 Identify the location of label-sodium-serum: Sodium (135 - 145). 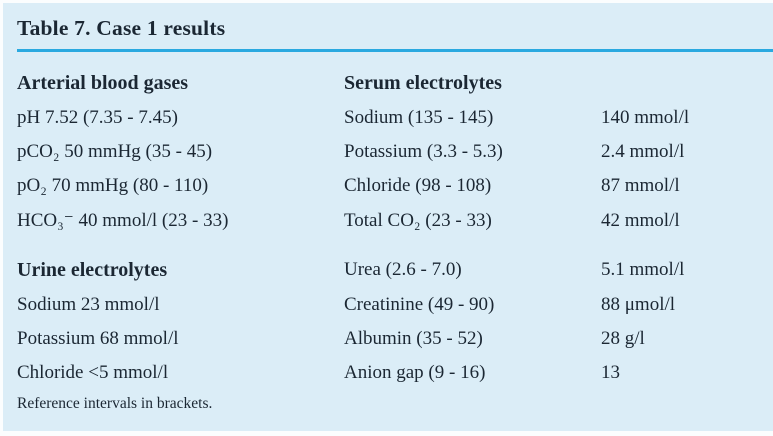
(419, 117).